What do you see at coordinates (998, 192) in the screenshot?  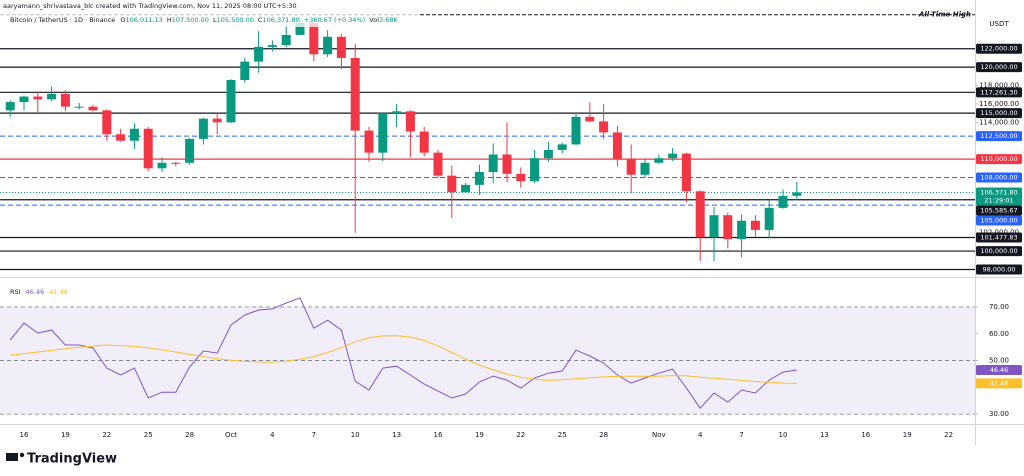 I see `price-label: 106,371.80` at bounding box center [998, 192].